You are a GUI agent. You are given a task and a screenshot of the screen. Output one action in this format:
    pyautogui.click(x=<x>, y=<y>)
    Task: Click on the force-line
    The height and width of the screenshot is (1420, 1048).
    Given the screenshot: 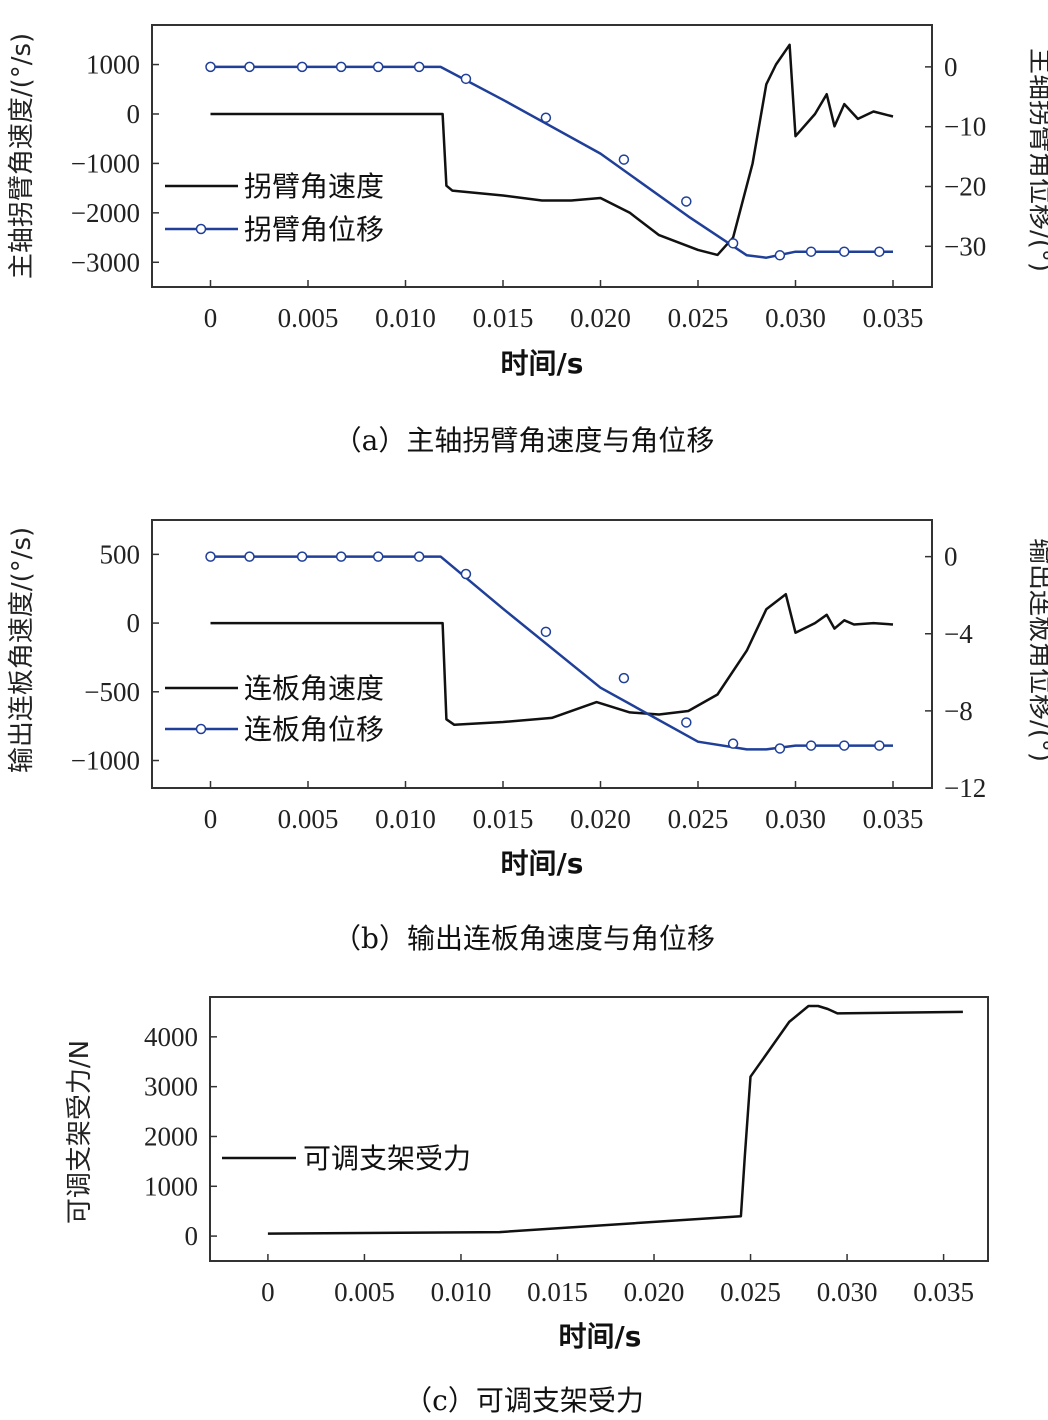 What is the action you would take?
    pyautogui.click(x=615, y=1119)
    